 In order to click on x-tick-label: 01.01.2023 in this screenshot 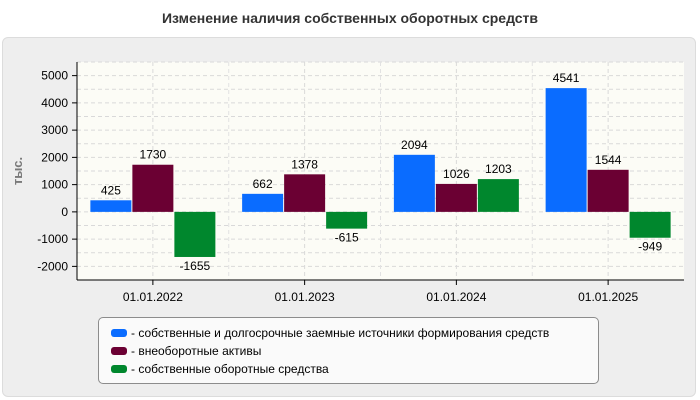, I will do `click(305, 297)`.